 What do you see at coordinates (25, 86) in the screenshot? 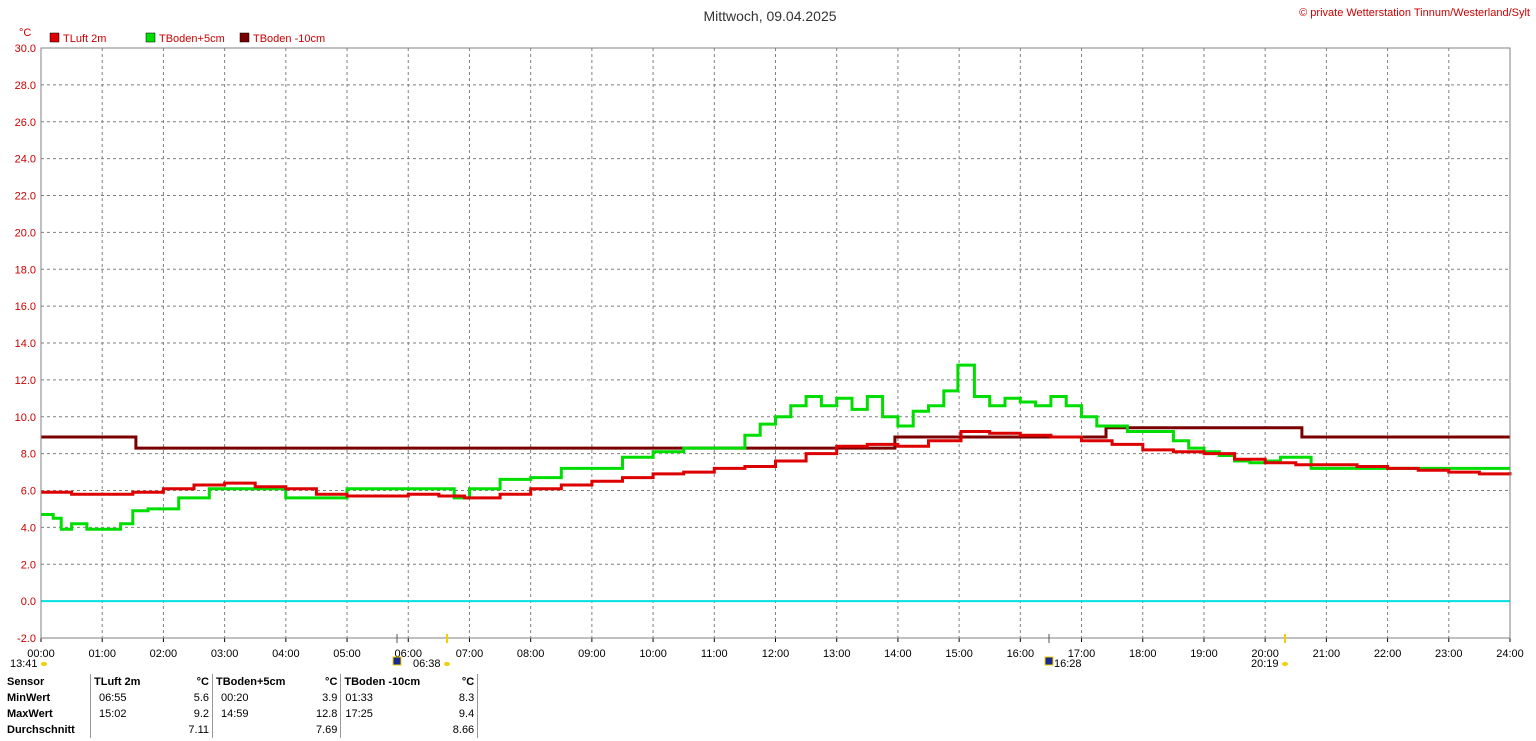
I see `y-tick-label: 28.0` at bounding box center [25, 86].